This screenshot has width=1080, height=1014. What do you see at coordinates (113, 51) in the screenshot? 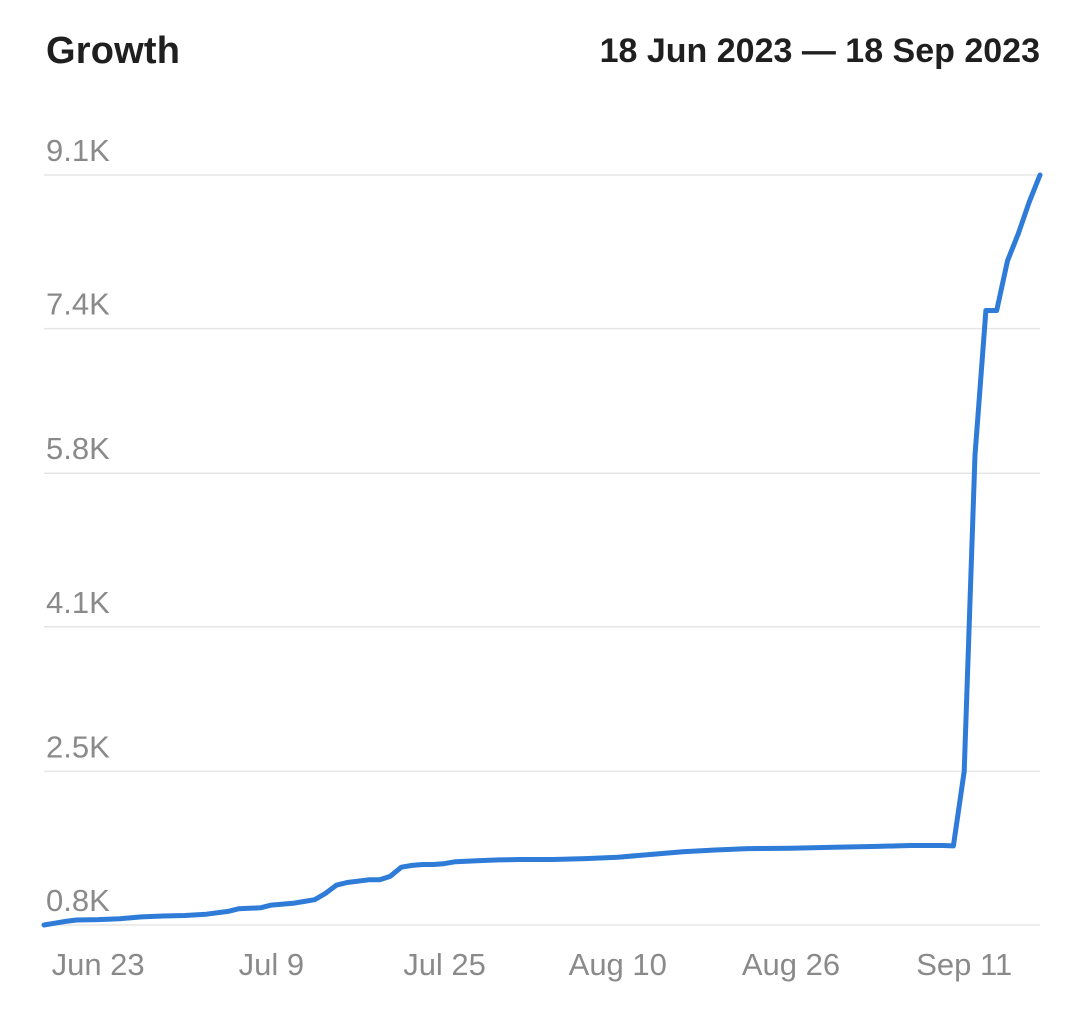
I see `chart-title: Growth` at bounding box center [113, 51].